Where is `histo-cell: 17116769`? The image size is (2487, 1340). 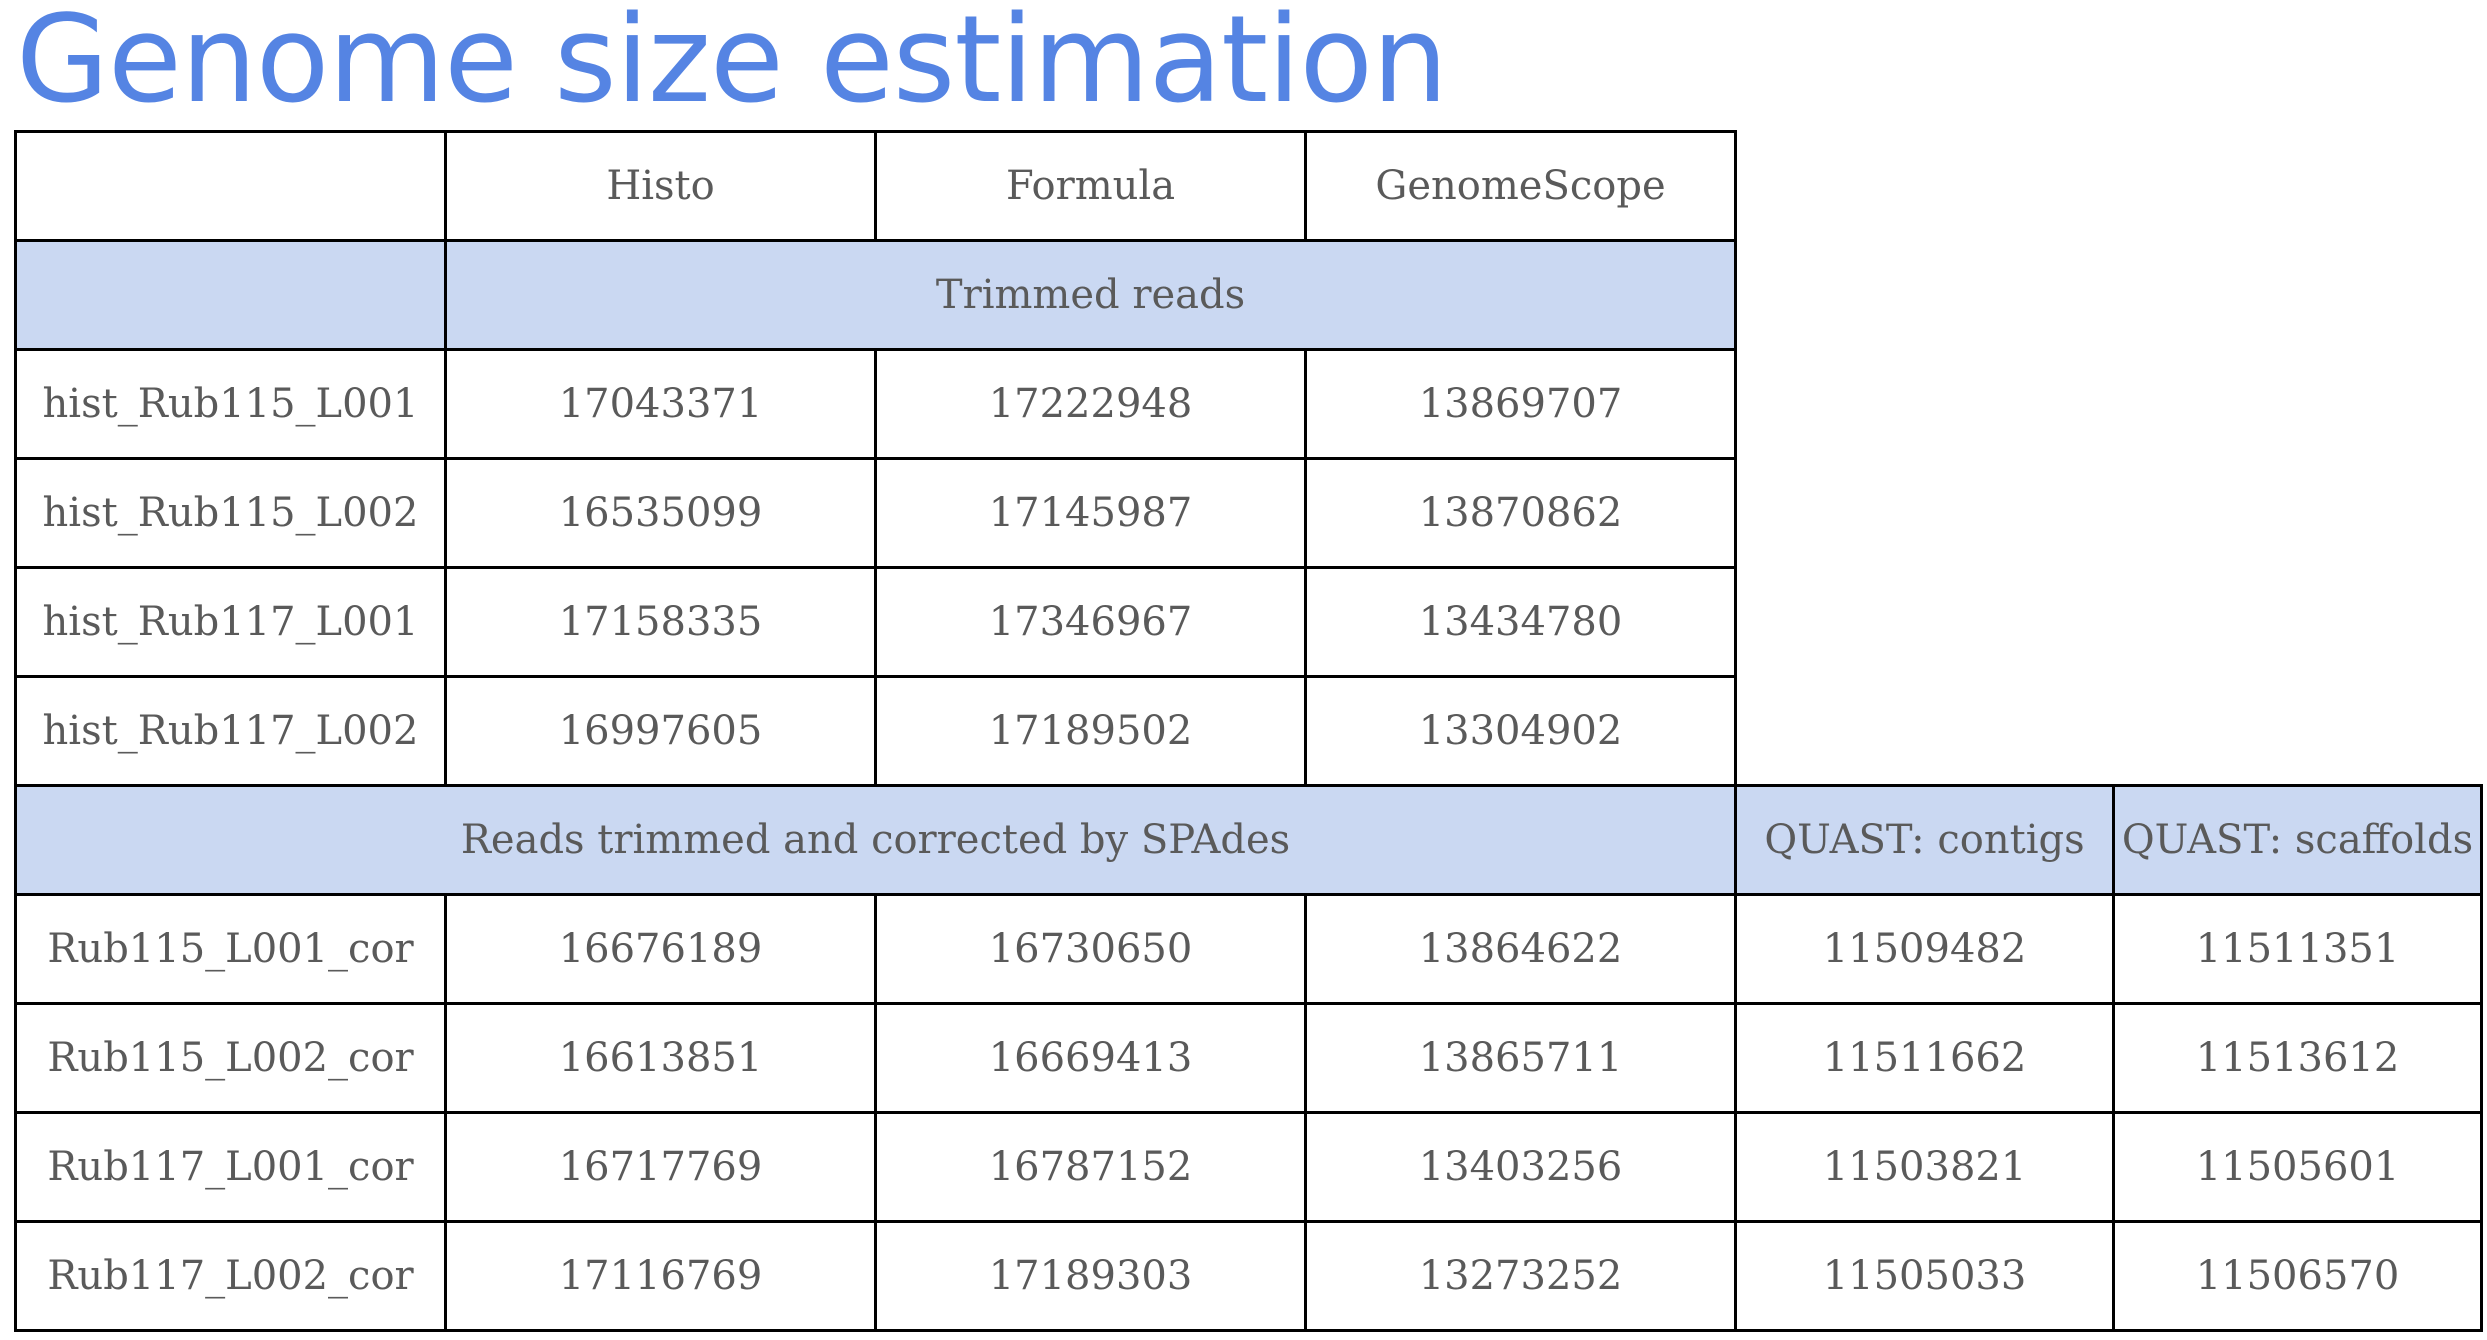 histo-cell: 17116769 is located at coordinates (660, 1276).